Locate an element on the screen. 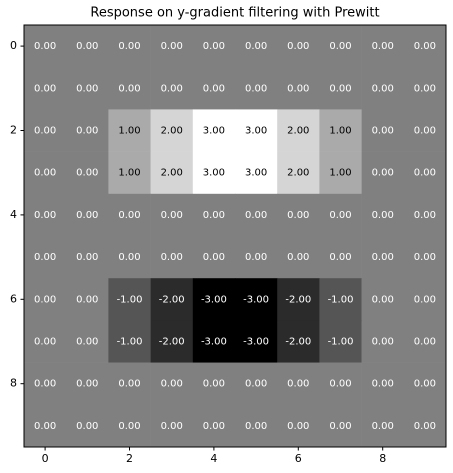 The image size is (453, 473). x-tick-label: 8 is located at coordinates (382, 458).